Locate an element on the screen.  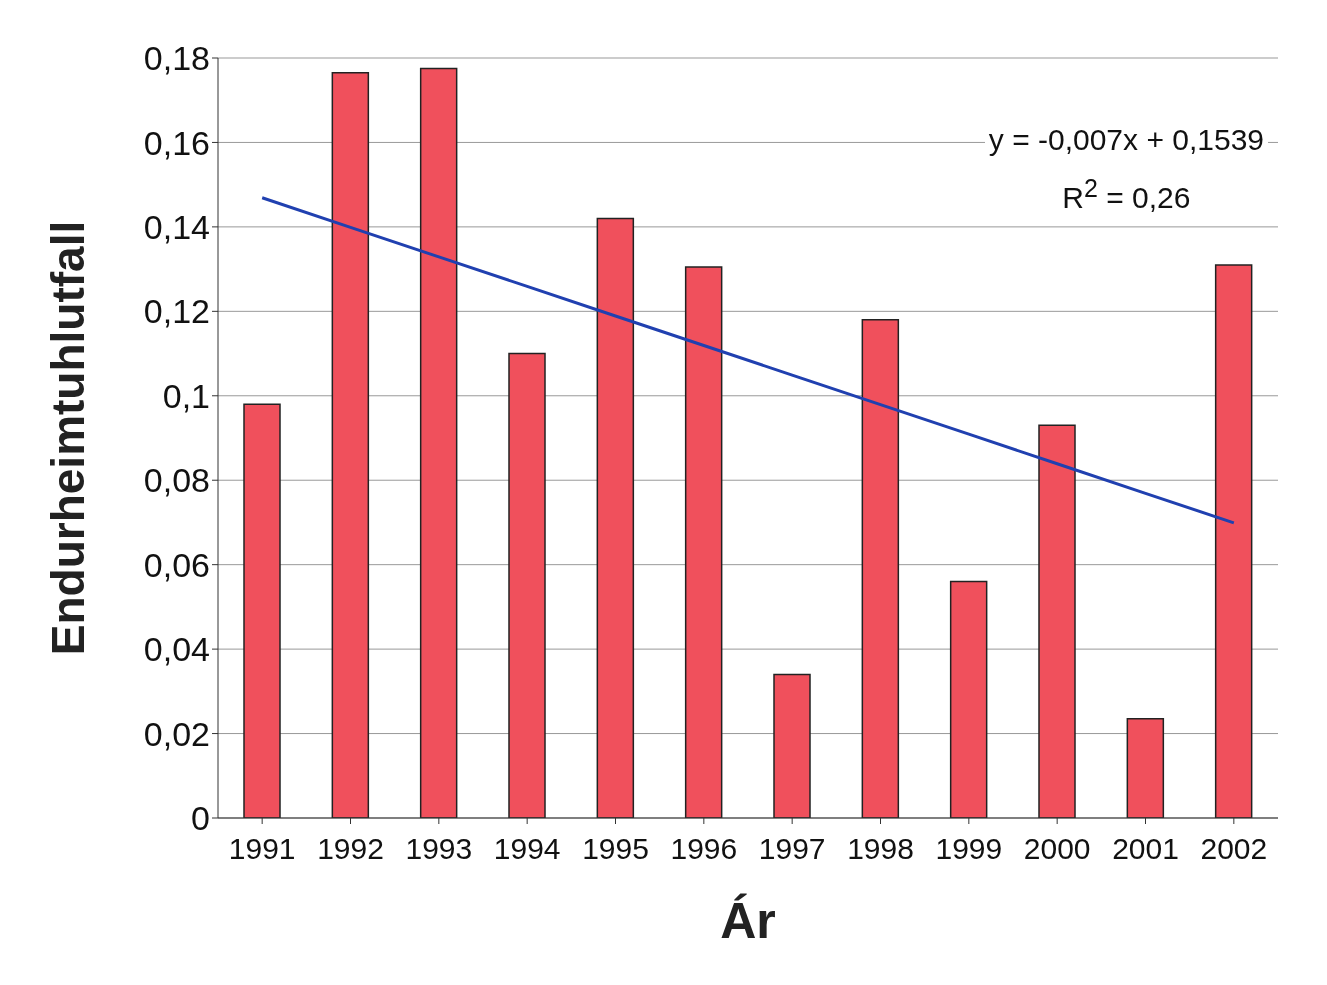
y-axis-title: Endurheimtuhlutfall is located at coordinates (68, 438).